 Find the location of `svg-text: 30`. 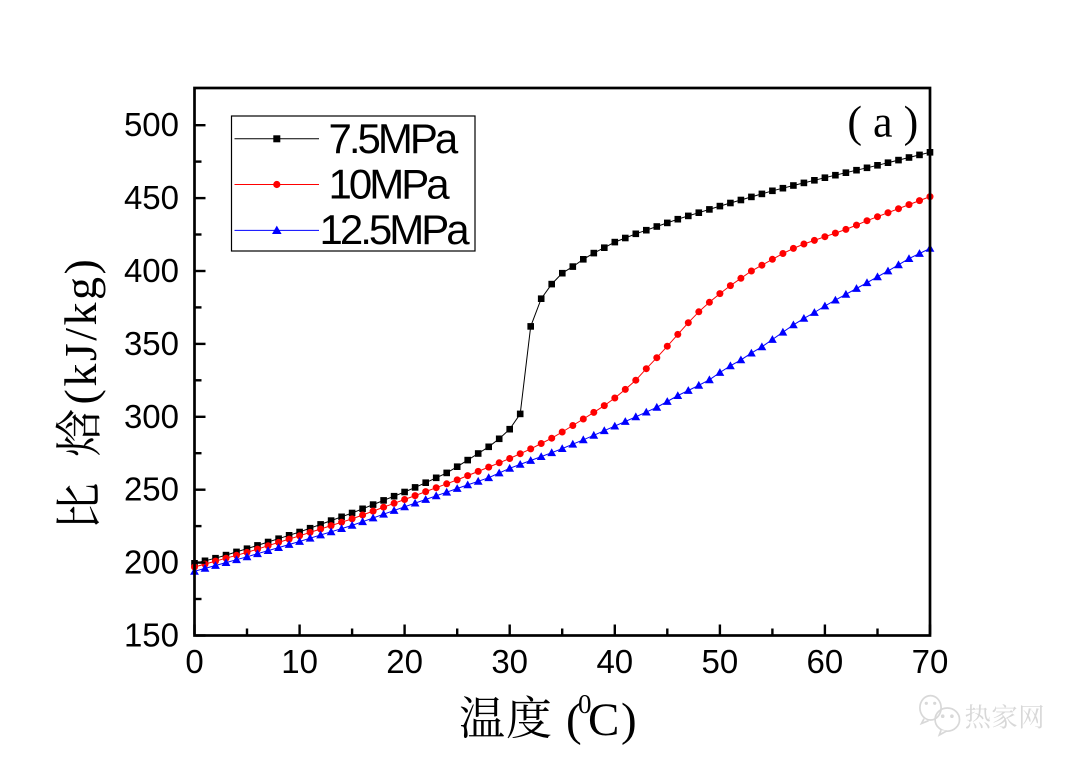

svg-text: 30 is located at coordinates (509, 661).